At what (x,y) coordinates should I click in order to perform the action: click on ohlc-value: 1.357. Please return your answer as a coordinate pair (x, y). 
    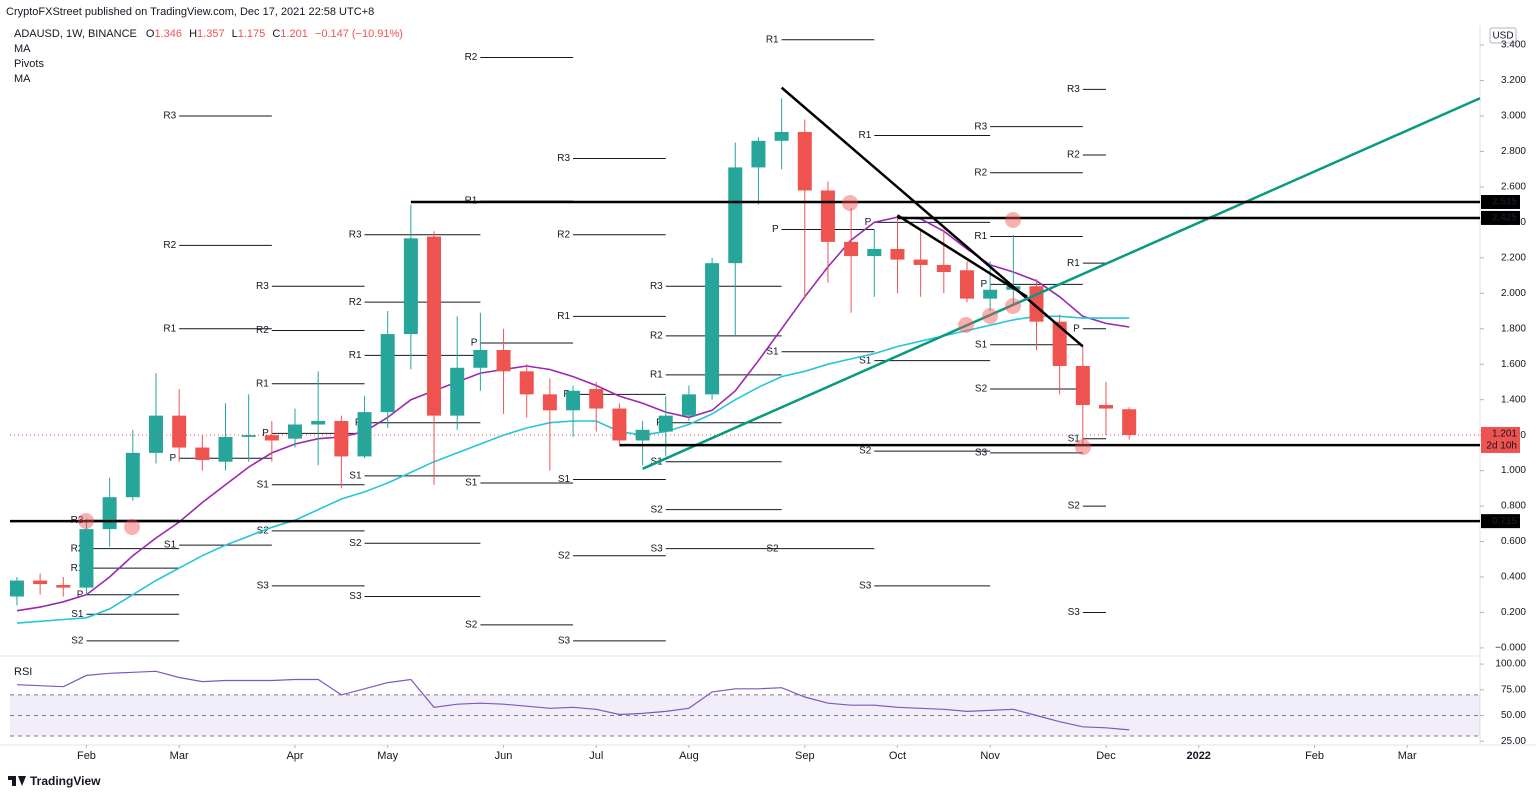
    Looking at the image, I should click on (211, 34).